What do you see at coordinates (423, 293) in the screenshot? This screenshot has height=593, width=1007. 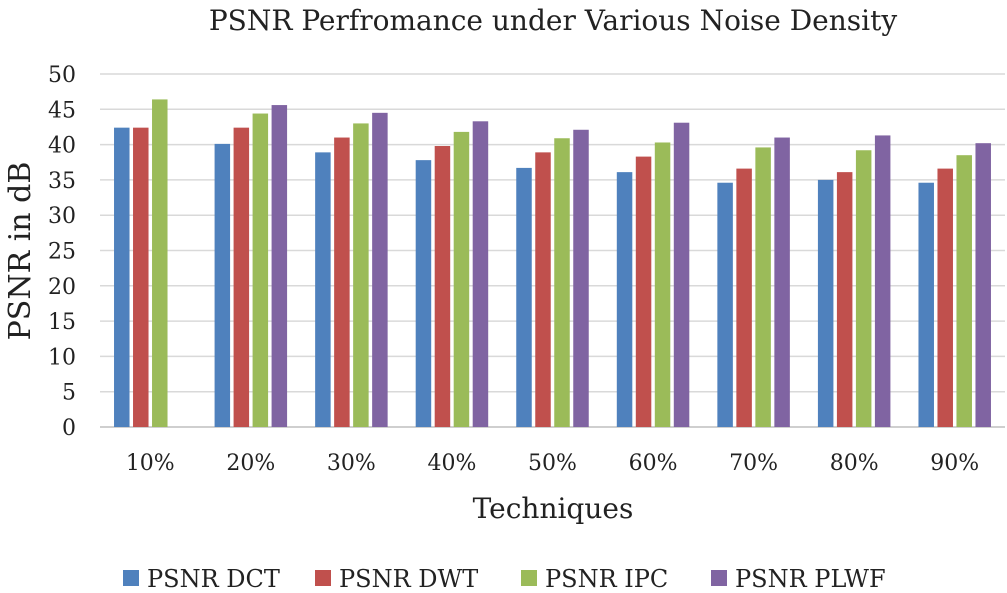 I see `bar-psnr-dct-40pct` at bounding box center [423, 293].